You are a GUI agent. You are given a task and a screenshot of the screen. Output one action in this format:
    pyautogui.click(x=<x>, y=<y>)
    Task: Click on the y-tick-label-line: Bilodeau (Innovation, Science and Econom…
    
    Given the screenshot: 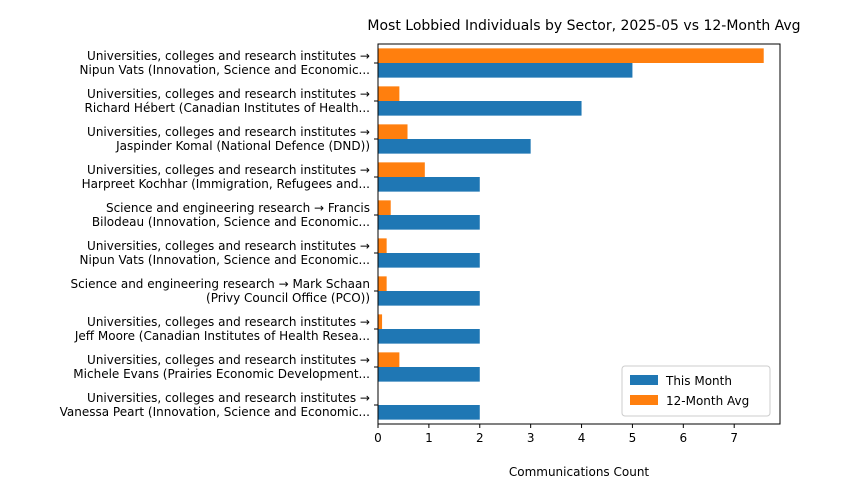 What is the action you would take?
    pyautogui.click(x=231, y=222)
    